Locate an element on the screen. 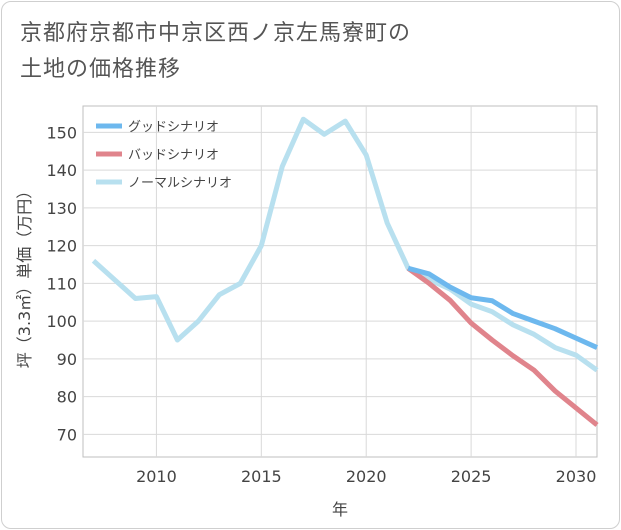 The width and height of the screenshot is (621, 530). chart-title: 京都府京都市中京区西ノ京左馬寮町の 土地の価格推移 is located at coordinates (300, 52).